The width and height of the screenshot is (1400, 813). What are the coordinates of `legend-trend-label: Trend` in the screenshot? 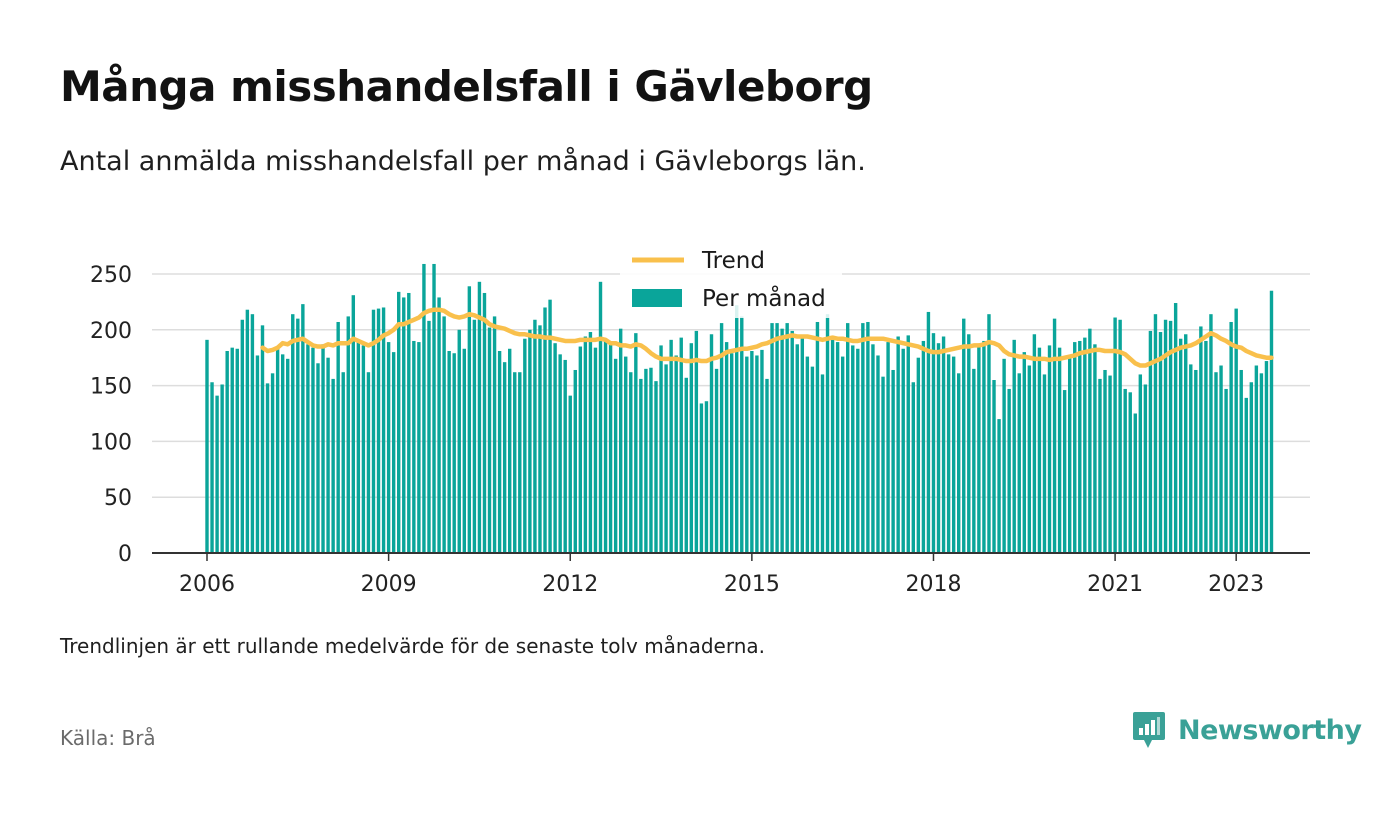 It's located at (733, 261).